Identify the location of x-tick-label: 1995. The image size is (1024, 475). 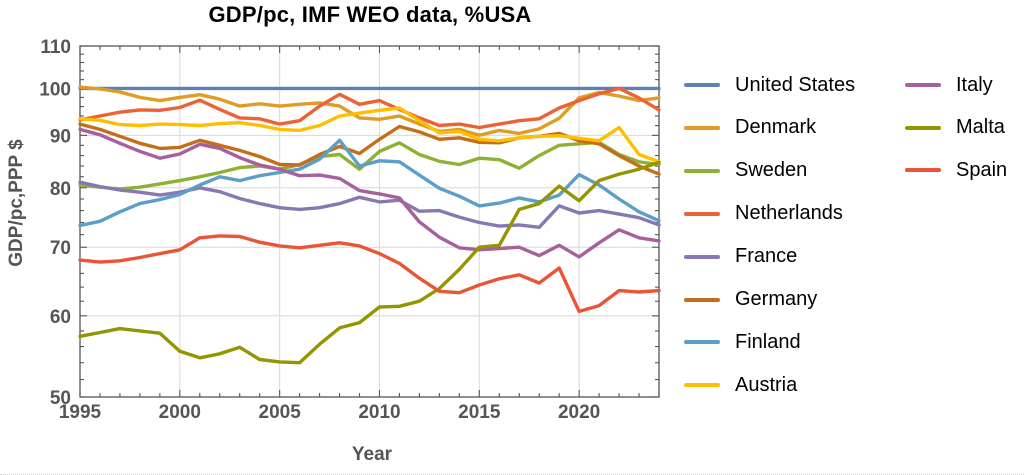
(80, 412).